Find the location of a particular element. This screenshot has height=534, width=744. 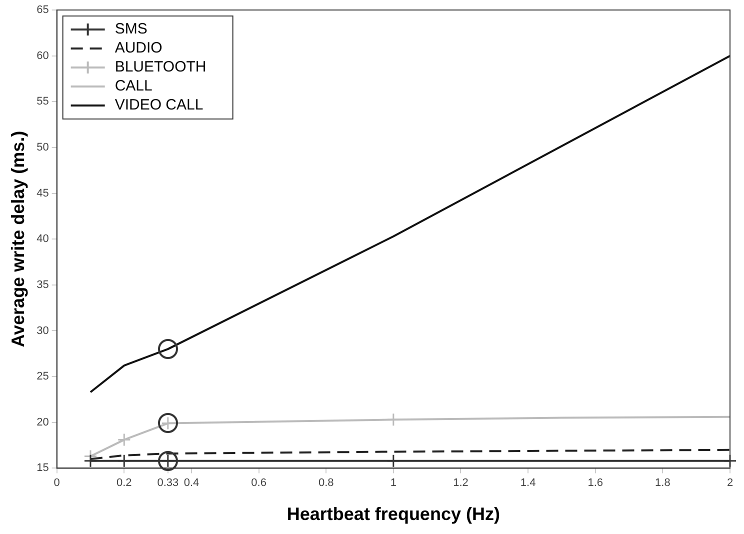

x-tick-label: 0.2 is located at coordinates (124, 482).